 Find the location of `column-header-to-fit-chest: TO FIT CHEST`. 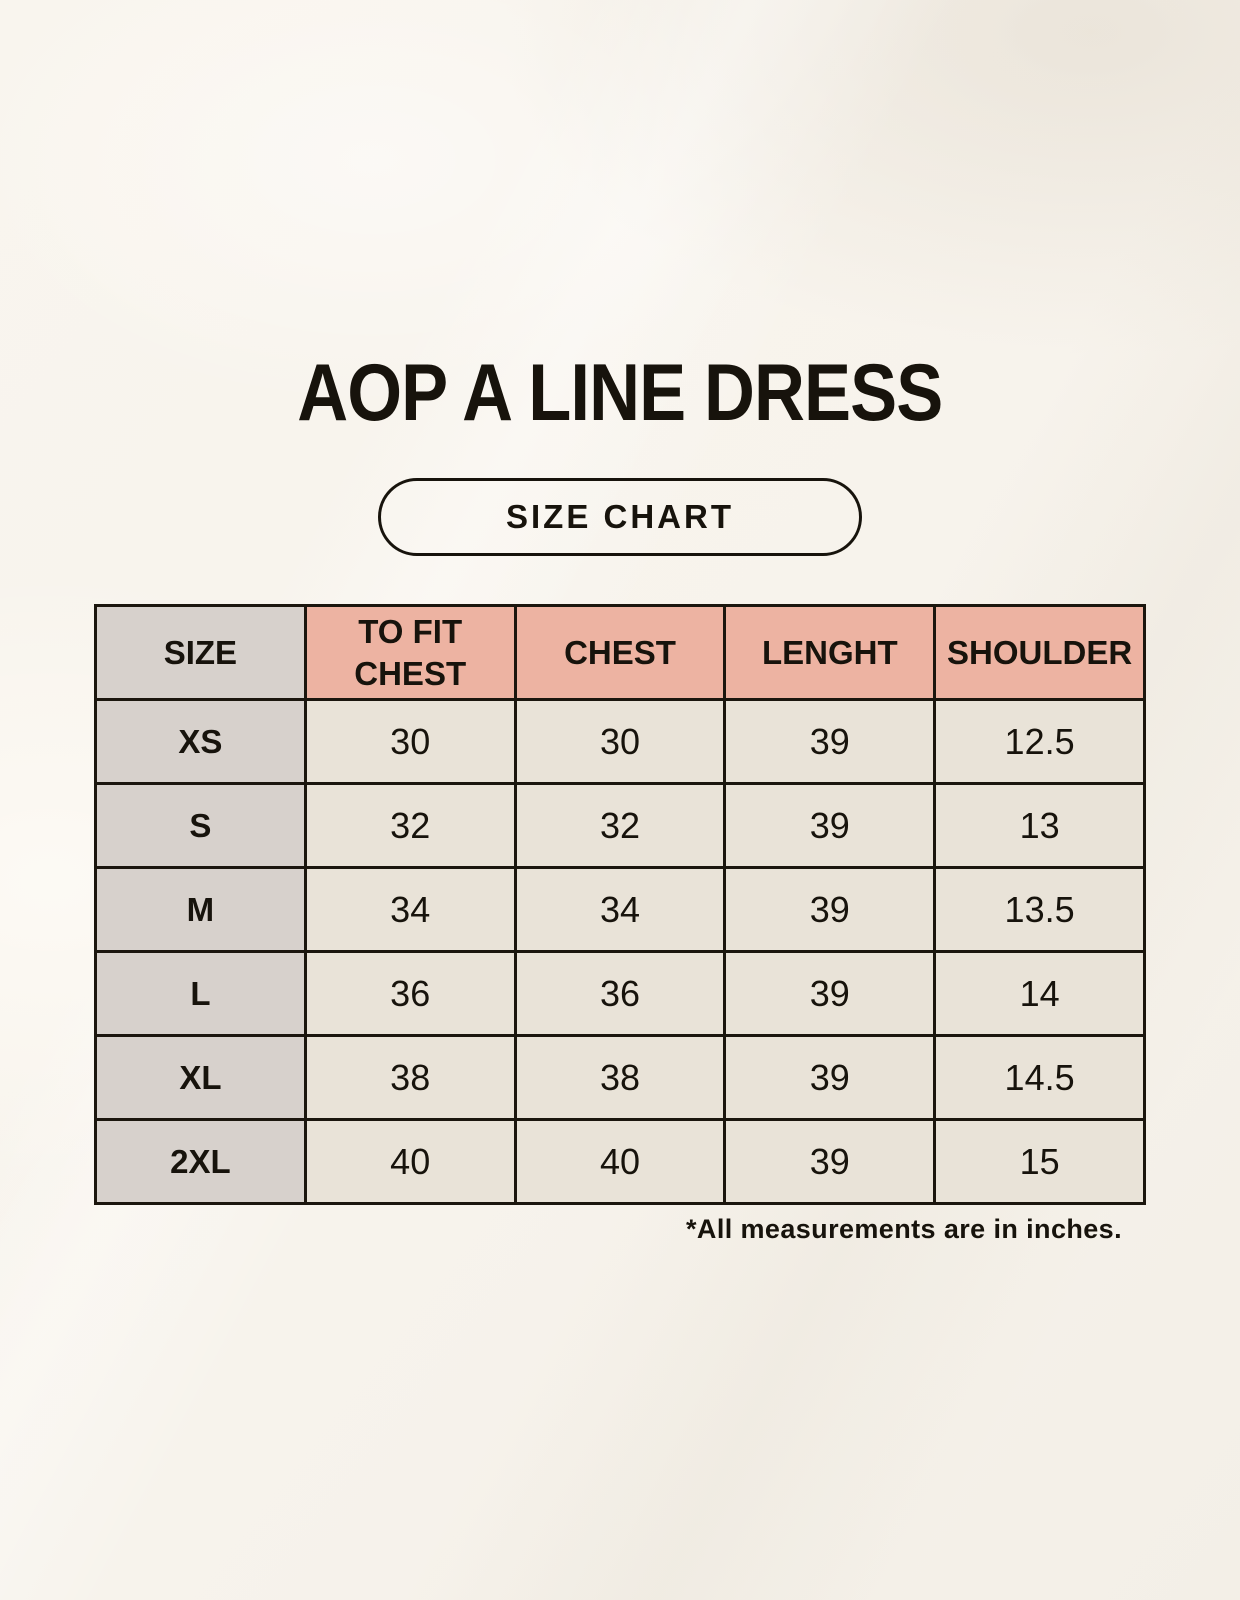

column-header-to-fit-chest: TO FIT CHEST is located at coordinates (410, 652).